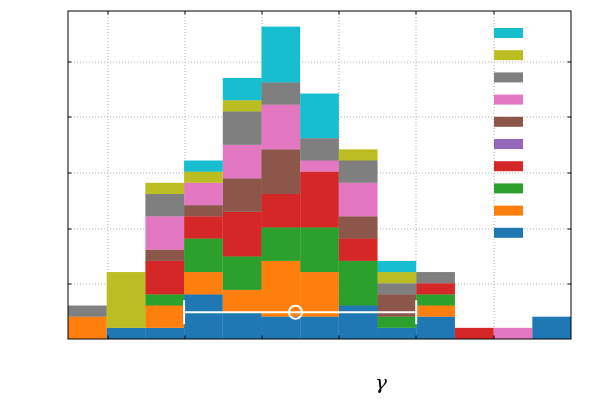 Image resolution: width=596 pixels, height=403 pixels. What do you see at coordinates (381, 382) in the screenshot?
I see `x-axis-label: γ` at bounding box center [381, 382].